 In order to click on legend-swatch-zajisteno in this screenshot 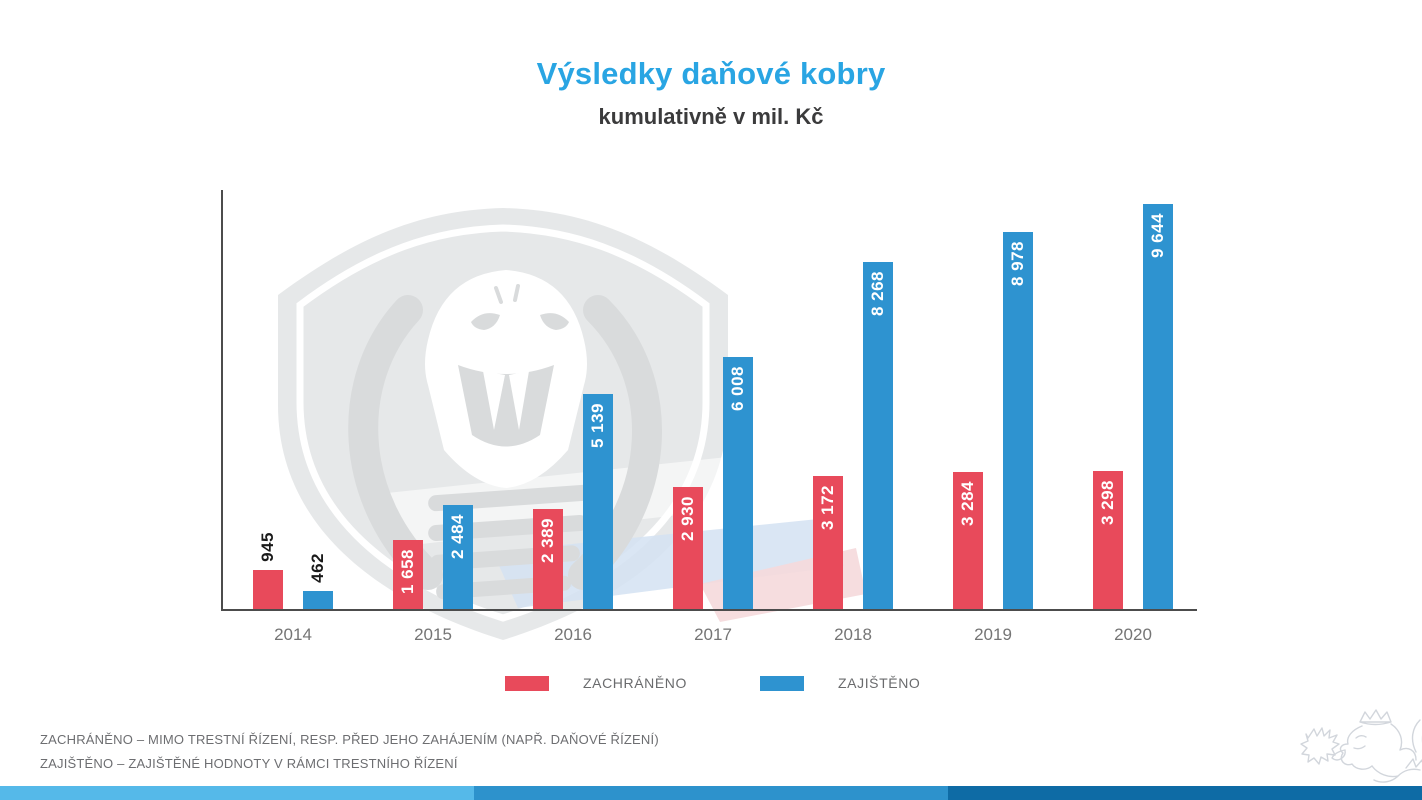, I will do `click(782, 683)`.